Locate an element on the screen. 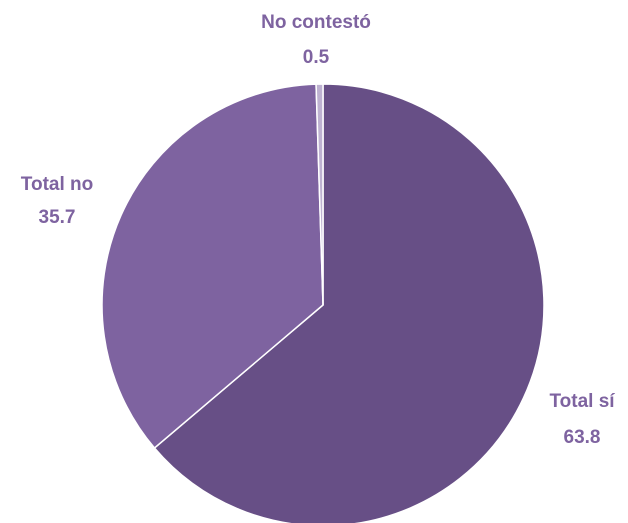  label-value-total-no: 35.7 is located at coordinates (57, 217).